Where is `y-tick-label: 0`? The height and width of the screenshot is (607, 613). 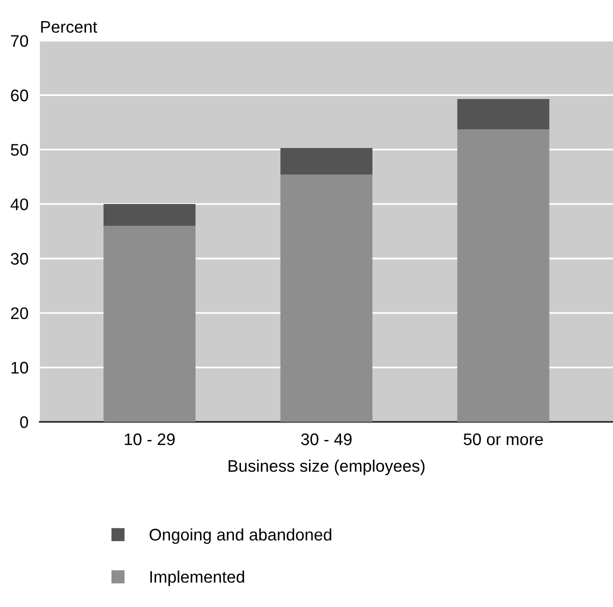
y-tick-label: 0 is located at coordinates (24, 422).